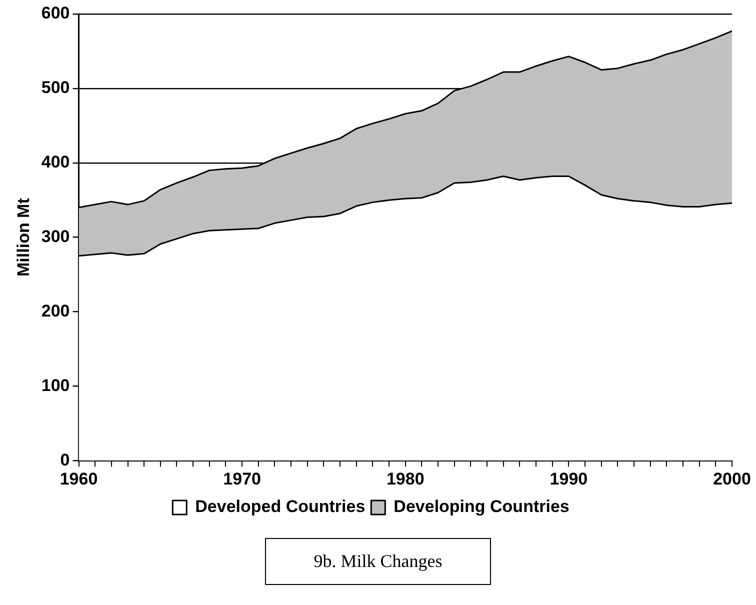 This screenshot has width=756, height=605. I want to click on y-tick-label: 100, so click(55, 385).